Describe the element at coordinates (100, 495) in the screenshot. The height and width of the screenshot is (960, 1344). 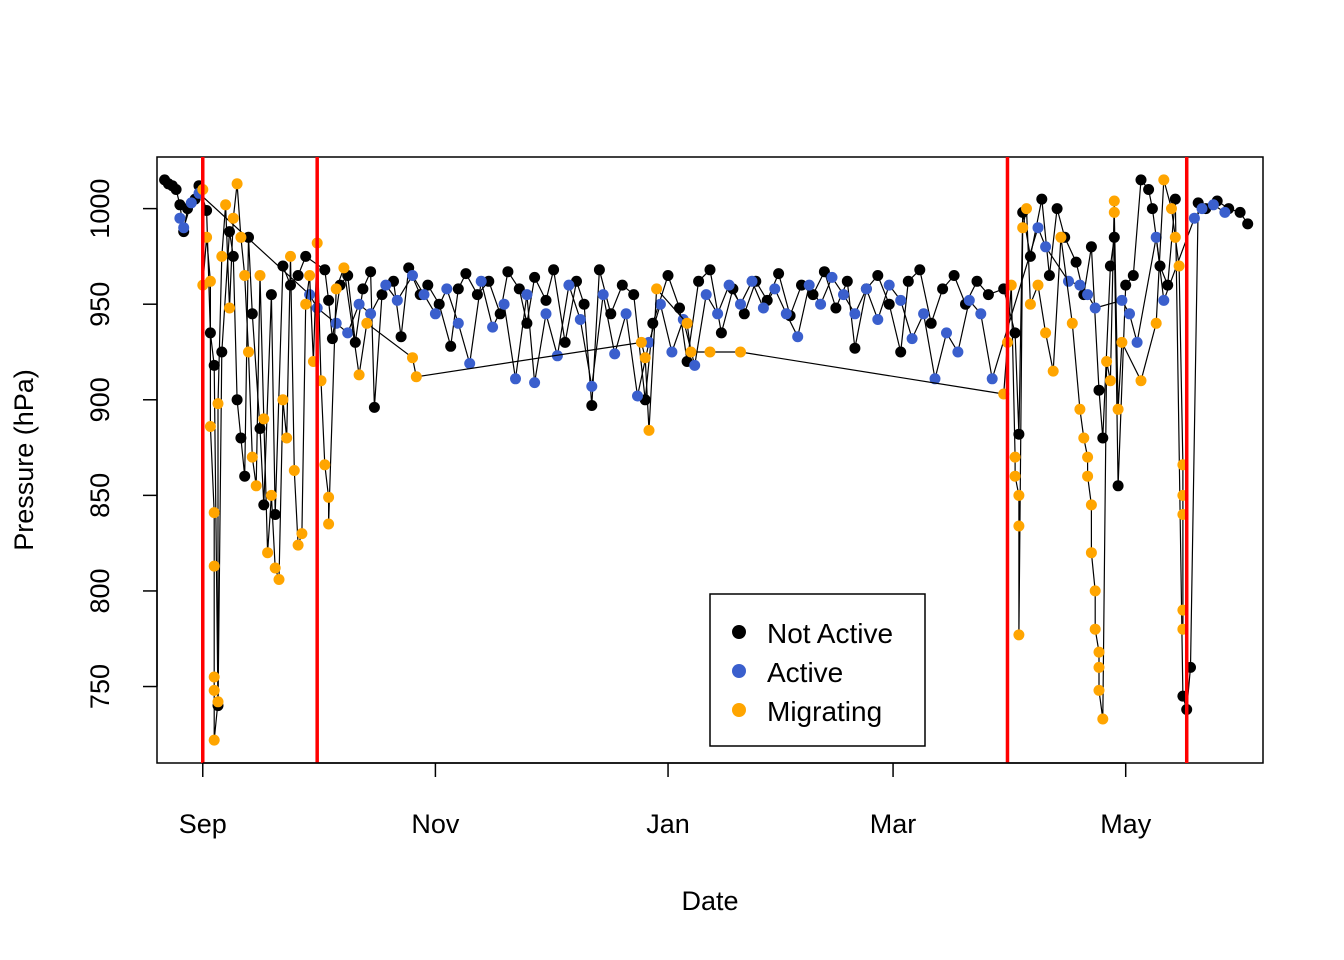
I see `y-tick-label: 850` at that location.